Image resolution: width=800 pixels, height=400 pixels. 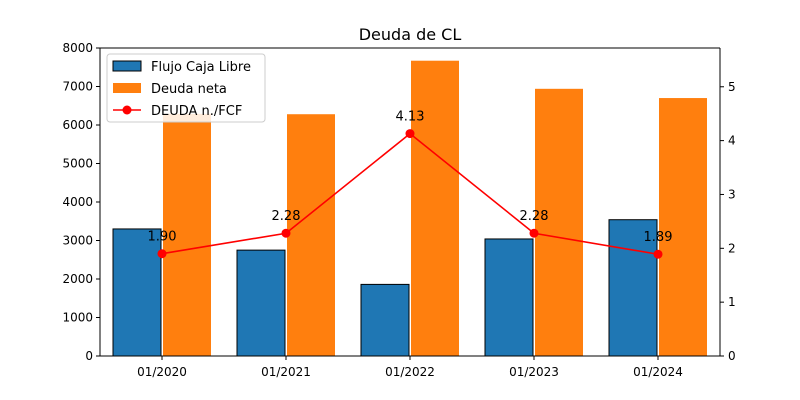 What do you see at coordinates (127, 110) in the screenshot?
I see `legend-marker` at bounding box center [127, 110].